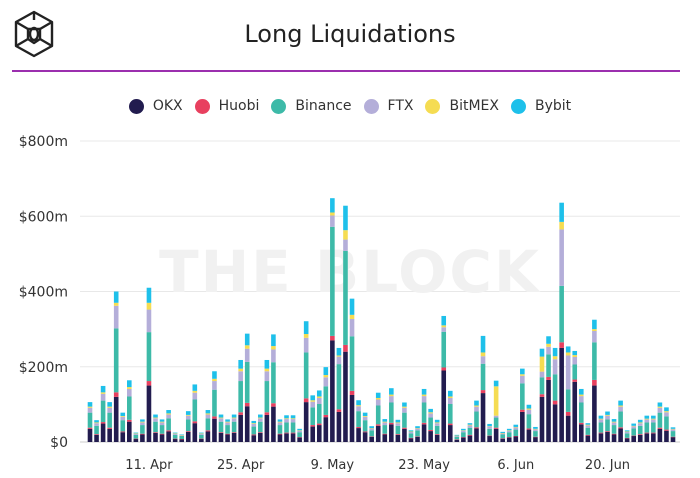 Image resolution: width=700 pixels, height=478 pixels. What do you see at coordinates (155, 106) in the screenshot?
I see `legend-item-okx: OKX` at bounding box center [155, 106].